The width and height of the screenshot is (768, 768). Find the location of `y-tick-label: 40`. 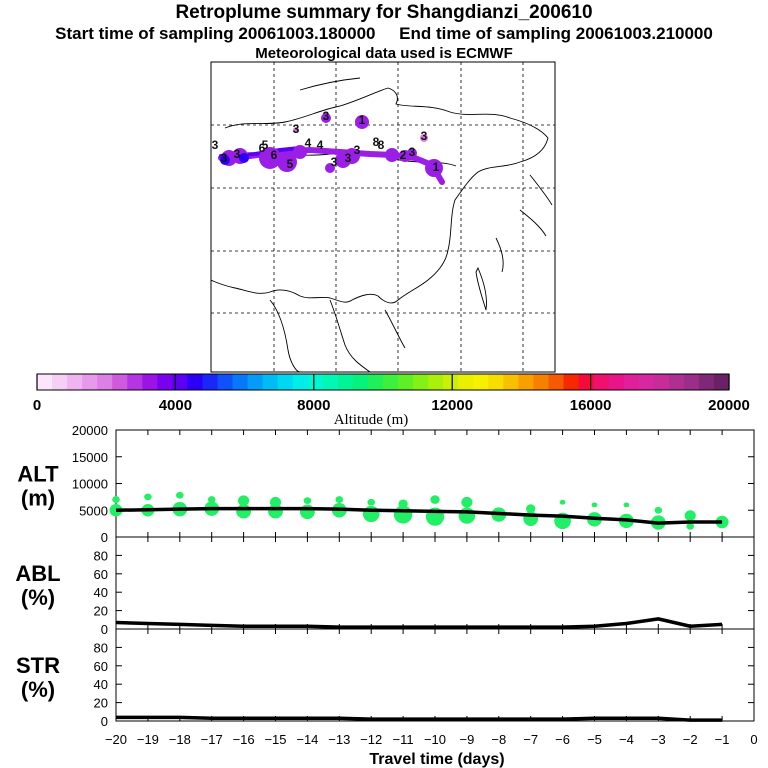

y-tick-label: 40 is located at coordinates (101, 592).